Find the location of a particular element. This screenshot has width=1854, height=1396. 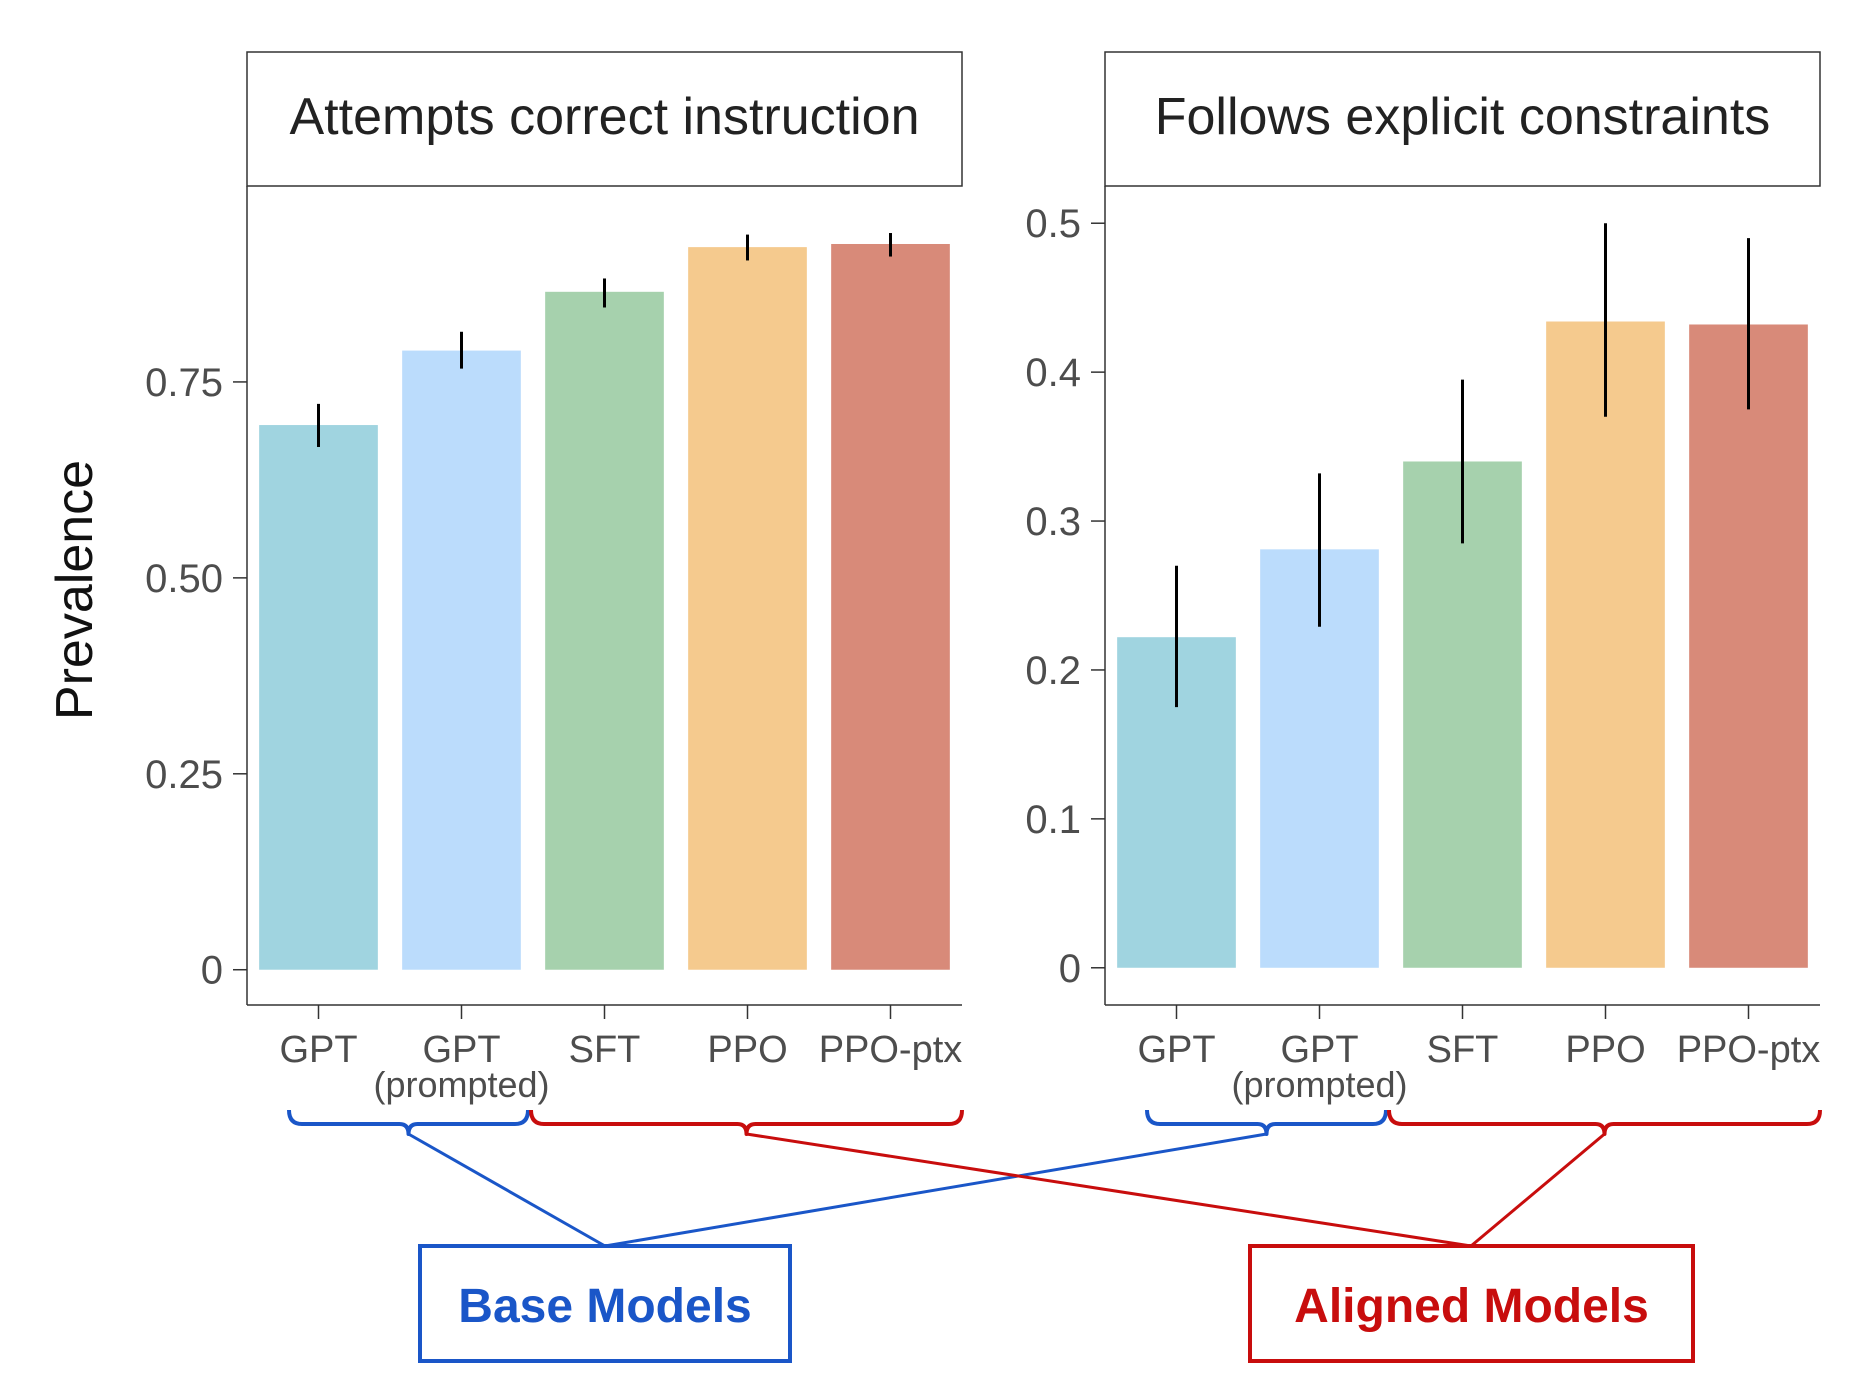

base-models-label: Base Models is located at coordinates (604, 1306).